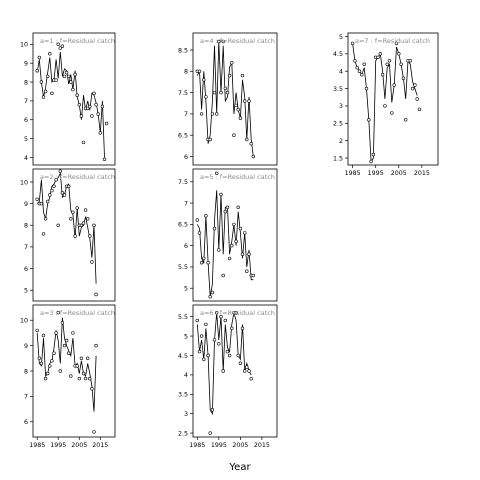 The width and height of the screenshot is (480, 480). Describe the element at coordinates (24, 182) in the screenshot. I see `y-tick-label: 10` at that location.